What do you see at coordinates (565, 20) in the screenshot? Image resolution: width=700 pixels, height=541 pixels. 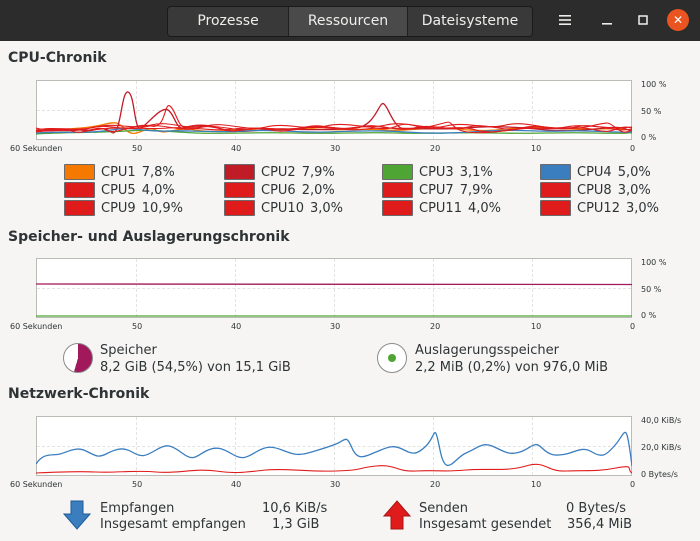 I see `hamburger-menu-icon` at bounding box center [565, 20].